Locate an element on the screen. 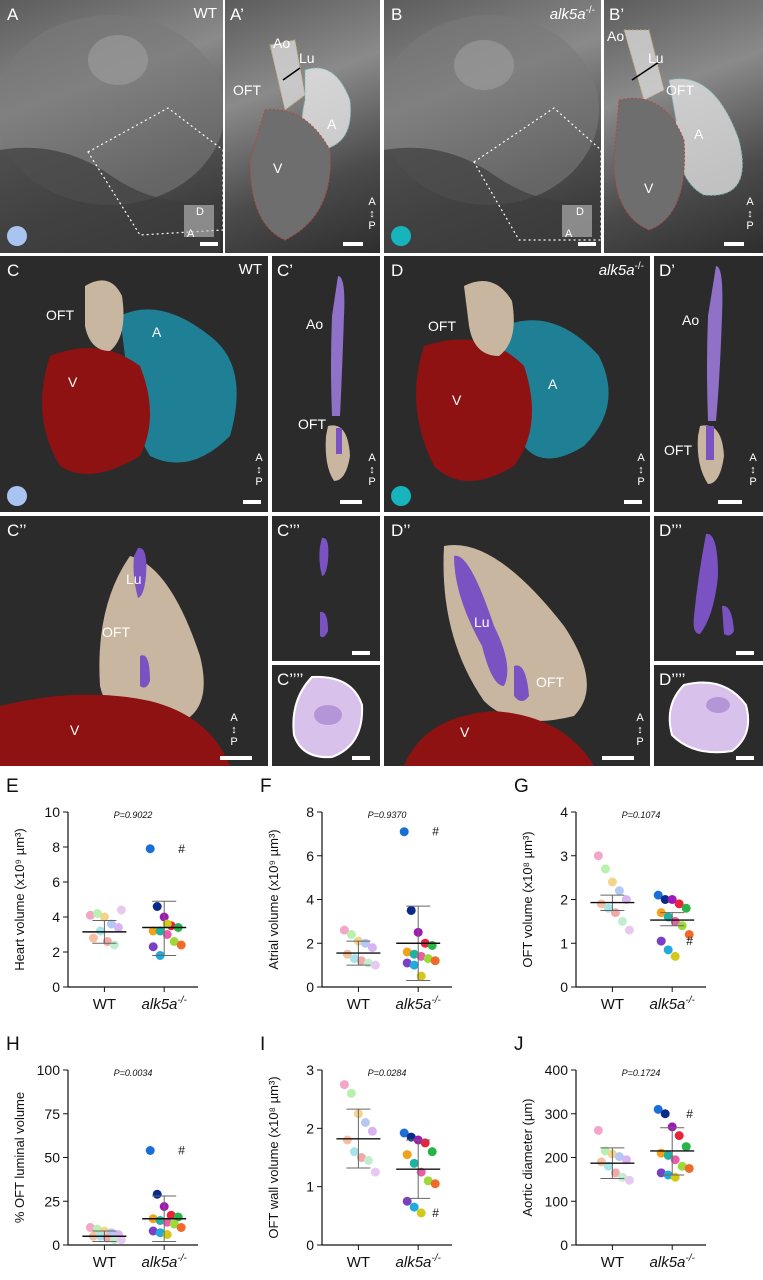  chart-panel-label: F is located at coordinates (266, 786).